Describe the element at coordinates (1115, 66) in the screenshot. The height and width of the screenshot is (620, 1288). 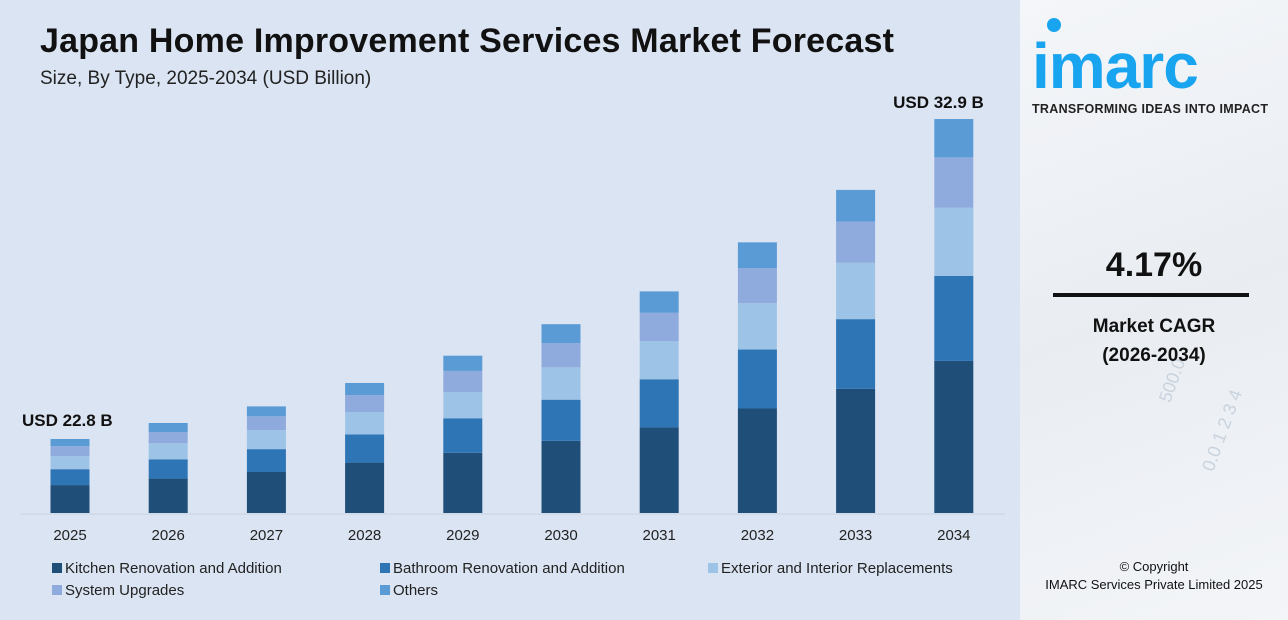
I see `logo-wordmark: imarc` at that location.